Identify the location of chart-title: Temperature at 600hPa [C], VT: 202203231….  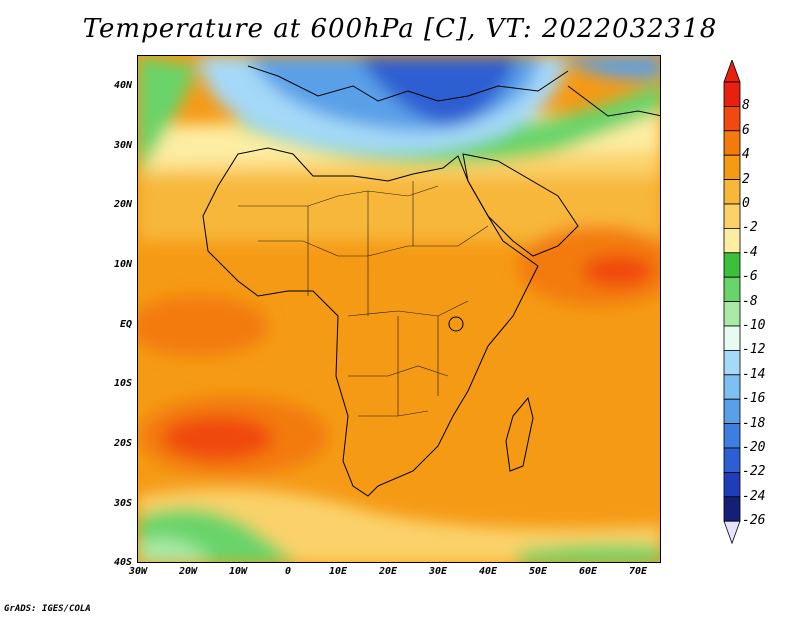
(400, 29).